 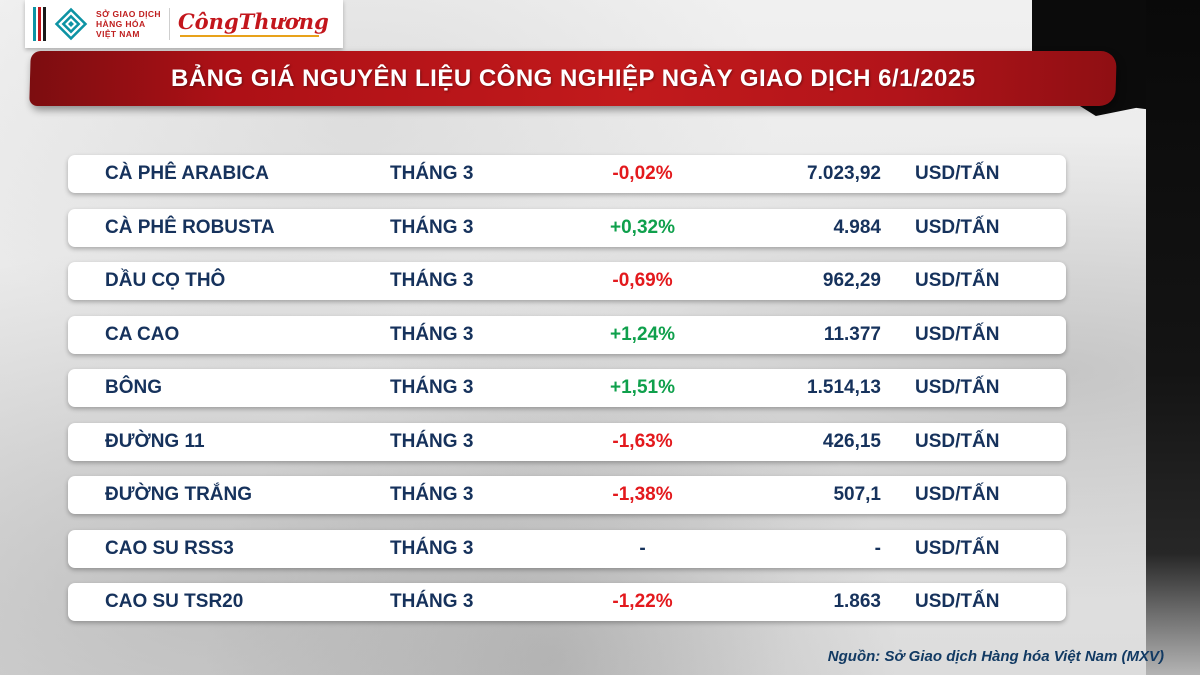 What do you see at coordinates (844, 173) in the screenshot?
I see `price-value: 7.023,92` at bounding box center [844, 173].